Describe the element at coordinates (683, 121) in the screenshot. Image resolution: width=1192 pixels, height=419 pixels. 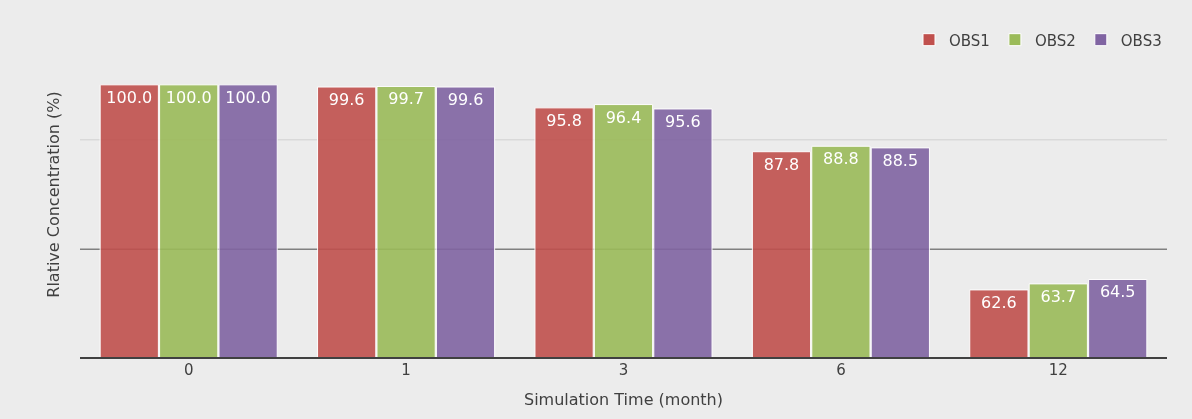
I see `data-label: 95.6` at that location.